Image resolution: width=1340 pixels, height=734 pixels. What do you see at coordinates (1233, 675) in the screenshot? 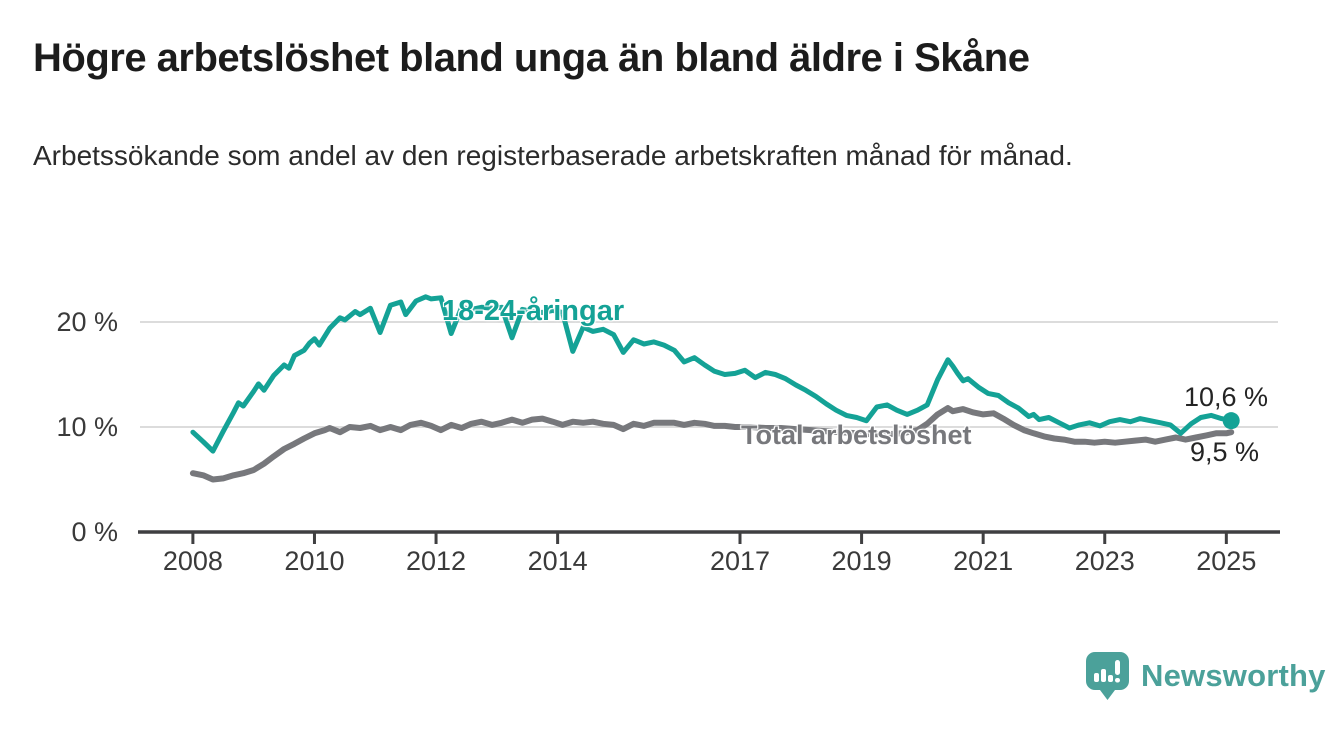
I see `newsworthy-wordmark: Newsworthy` at bounding box center [1233, 675].